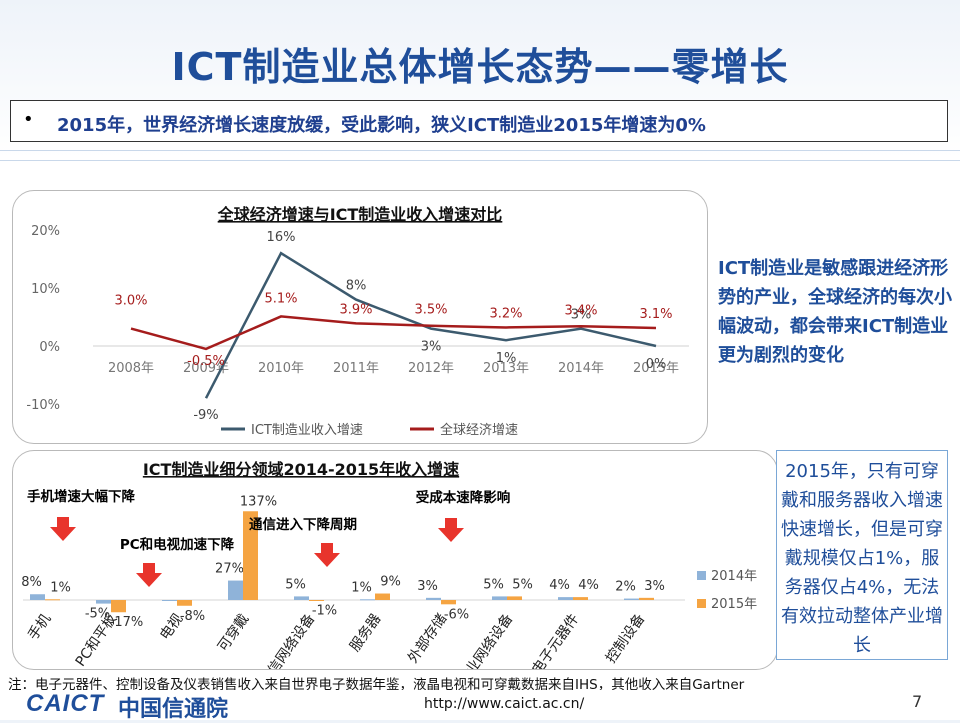 The height and width of the screenshot is (723, 960). Describe the element at coordinates (45, 231) in the screenshot. I see `y-tick-label: 20%` at that location.